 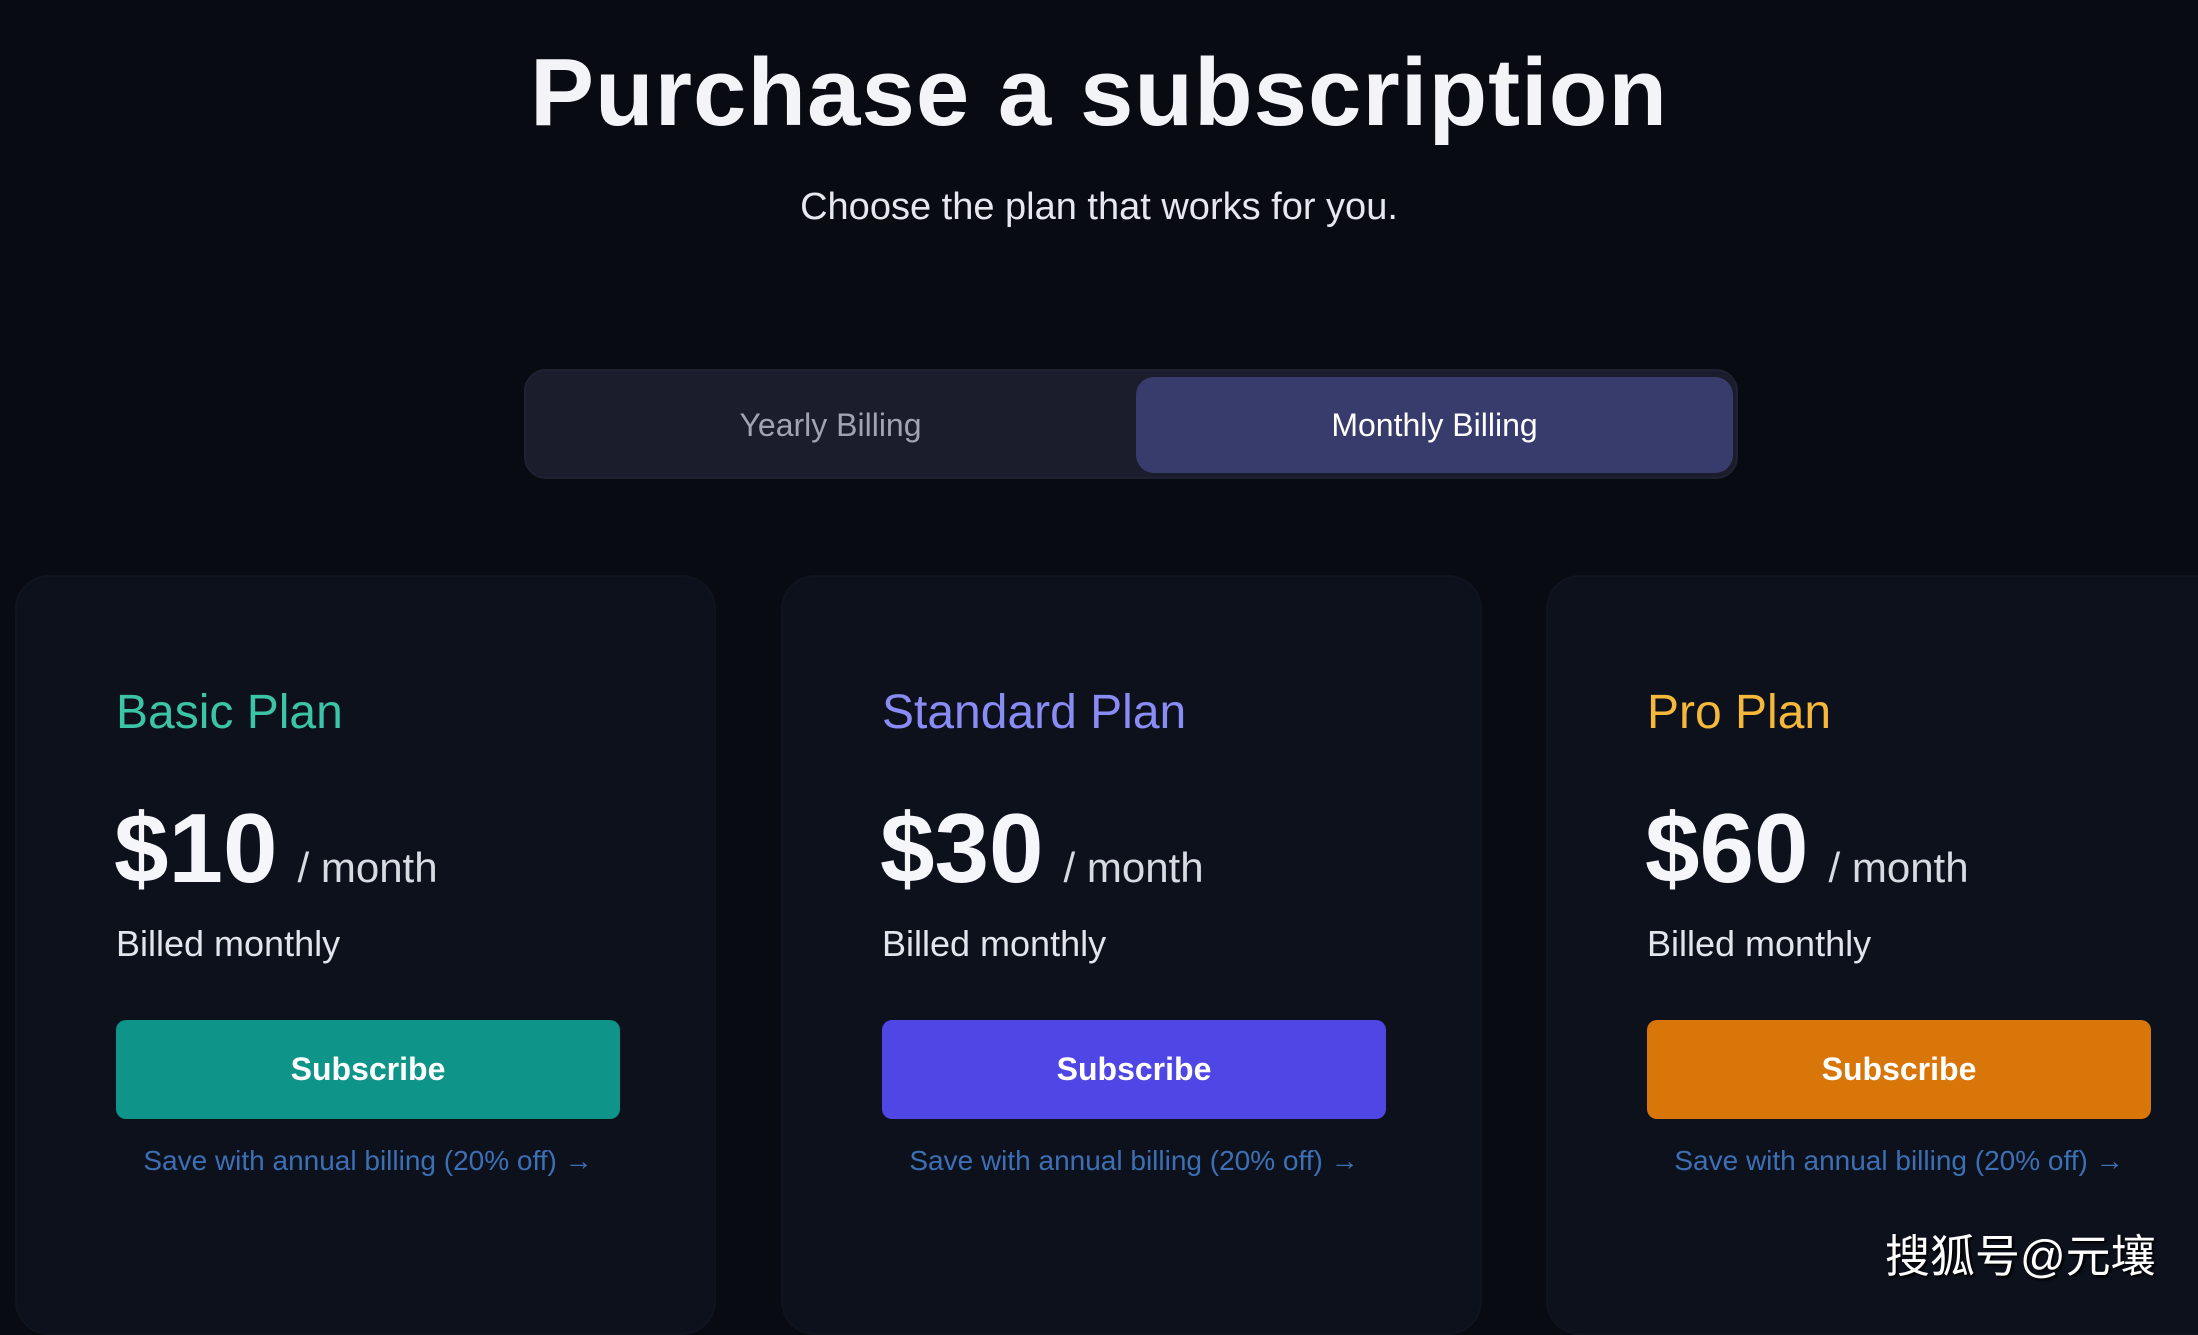 I want to click on price-amount: $60, so click(x=1727, y=848).